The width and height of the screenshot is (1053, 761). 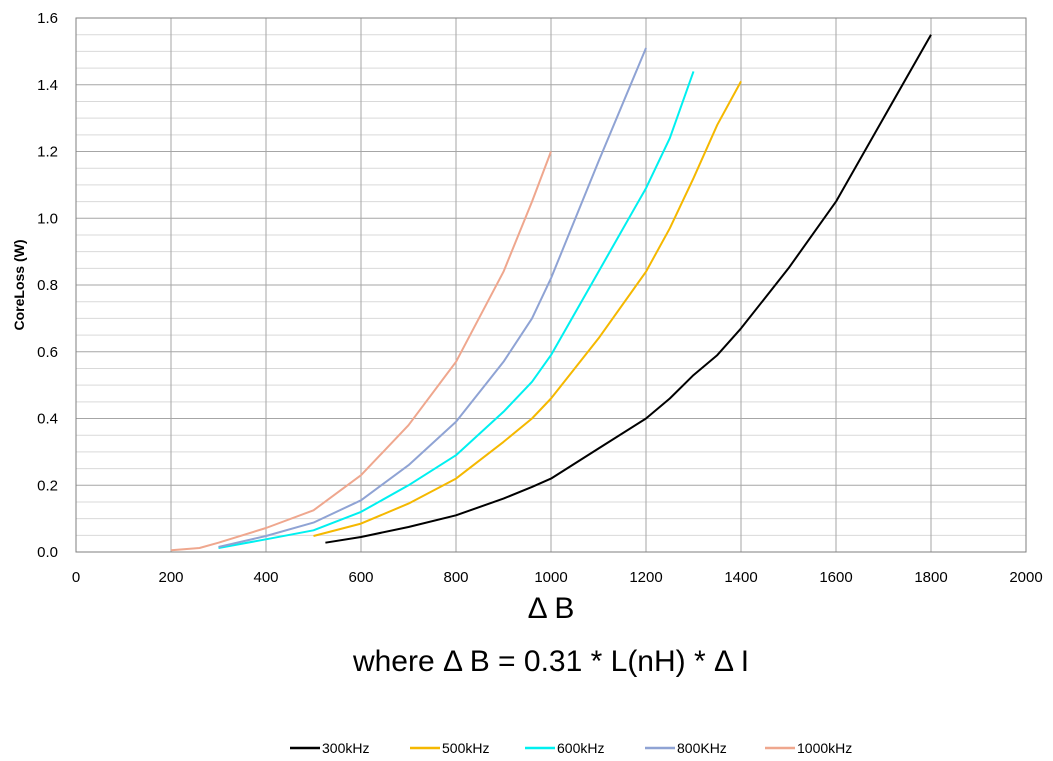 I want to click on y-tick-label: 0.6, so click(x=47, y=352).